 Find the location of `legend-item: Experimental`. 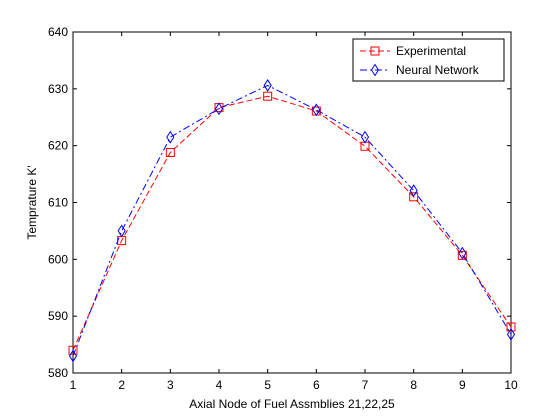

legend-item: Experimental is located at coordinates (413, 51).